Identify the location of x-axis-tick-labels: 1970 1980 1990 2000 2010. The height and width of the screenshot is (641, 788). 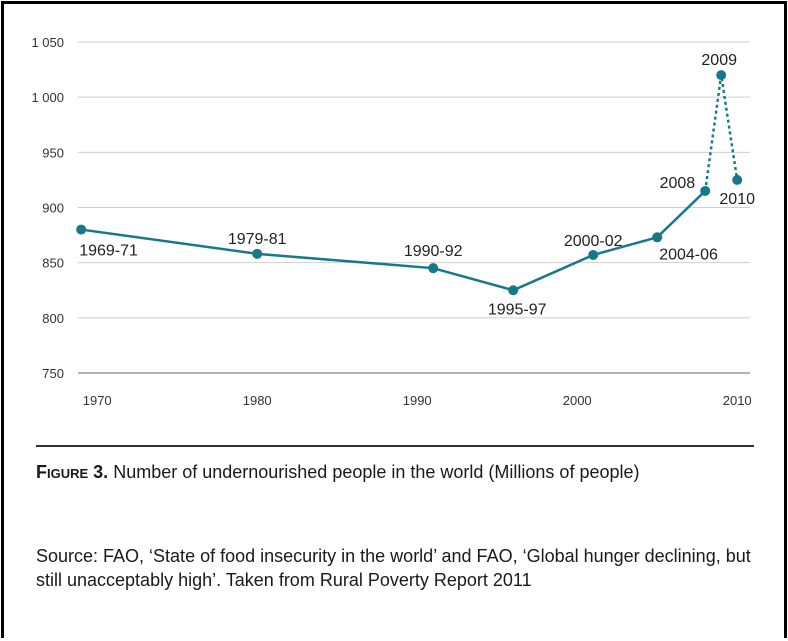
(417, 400).